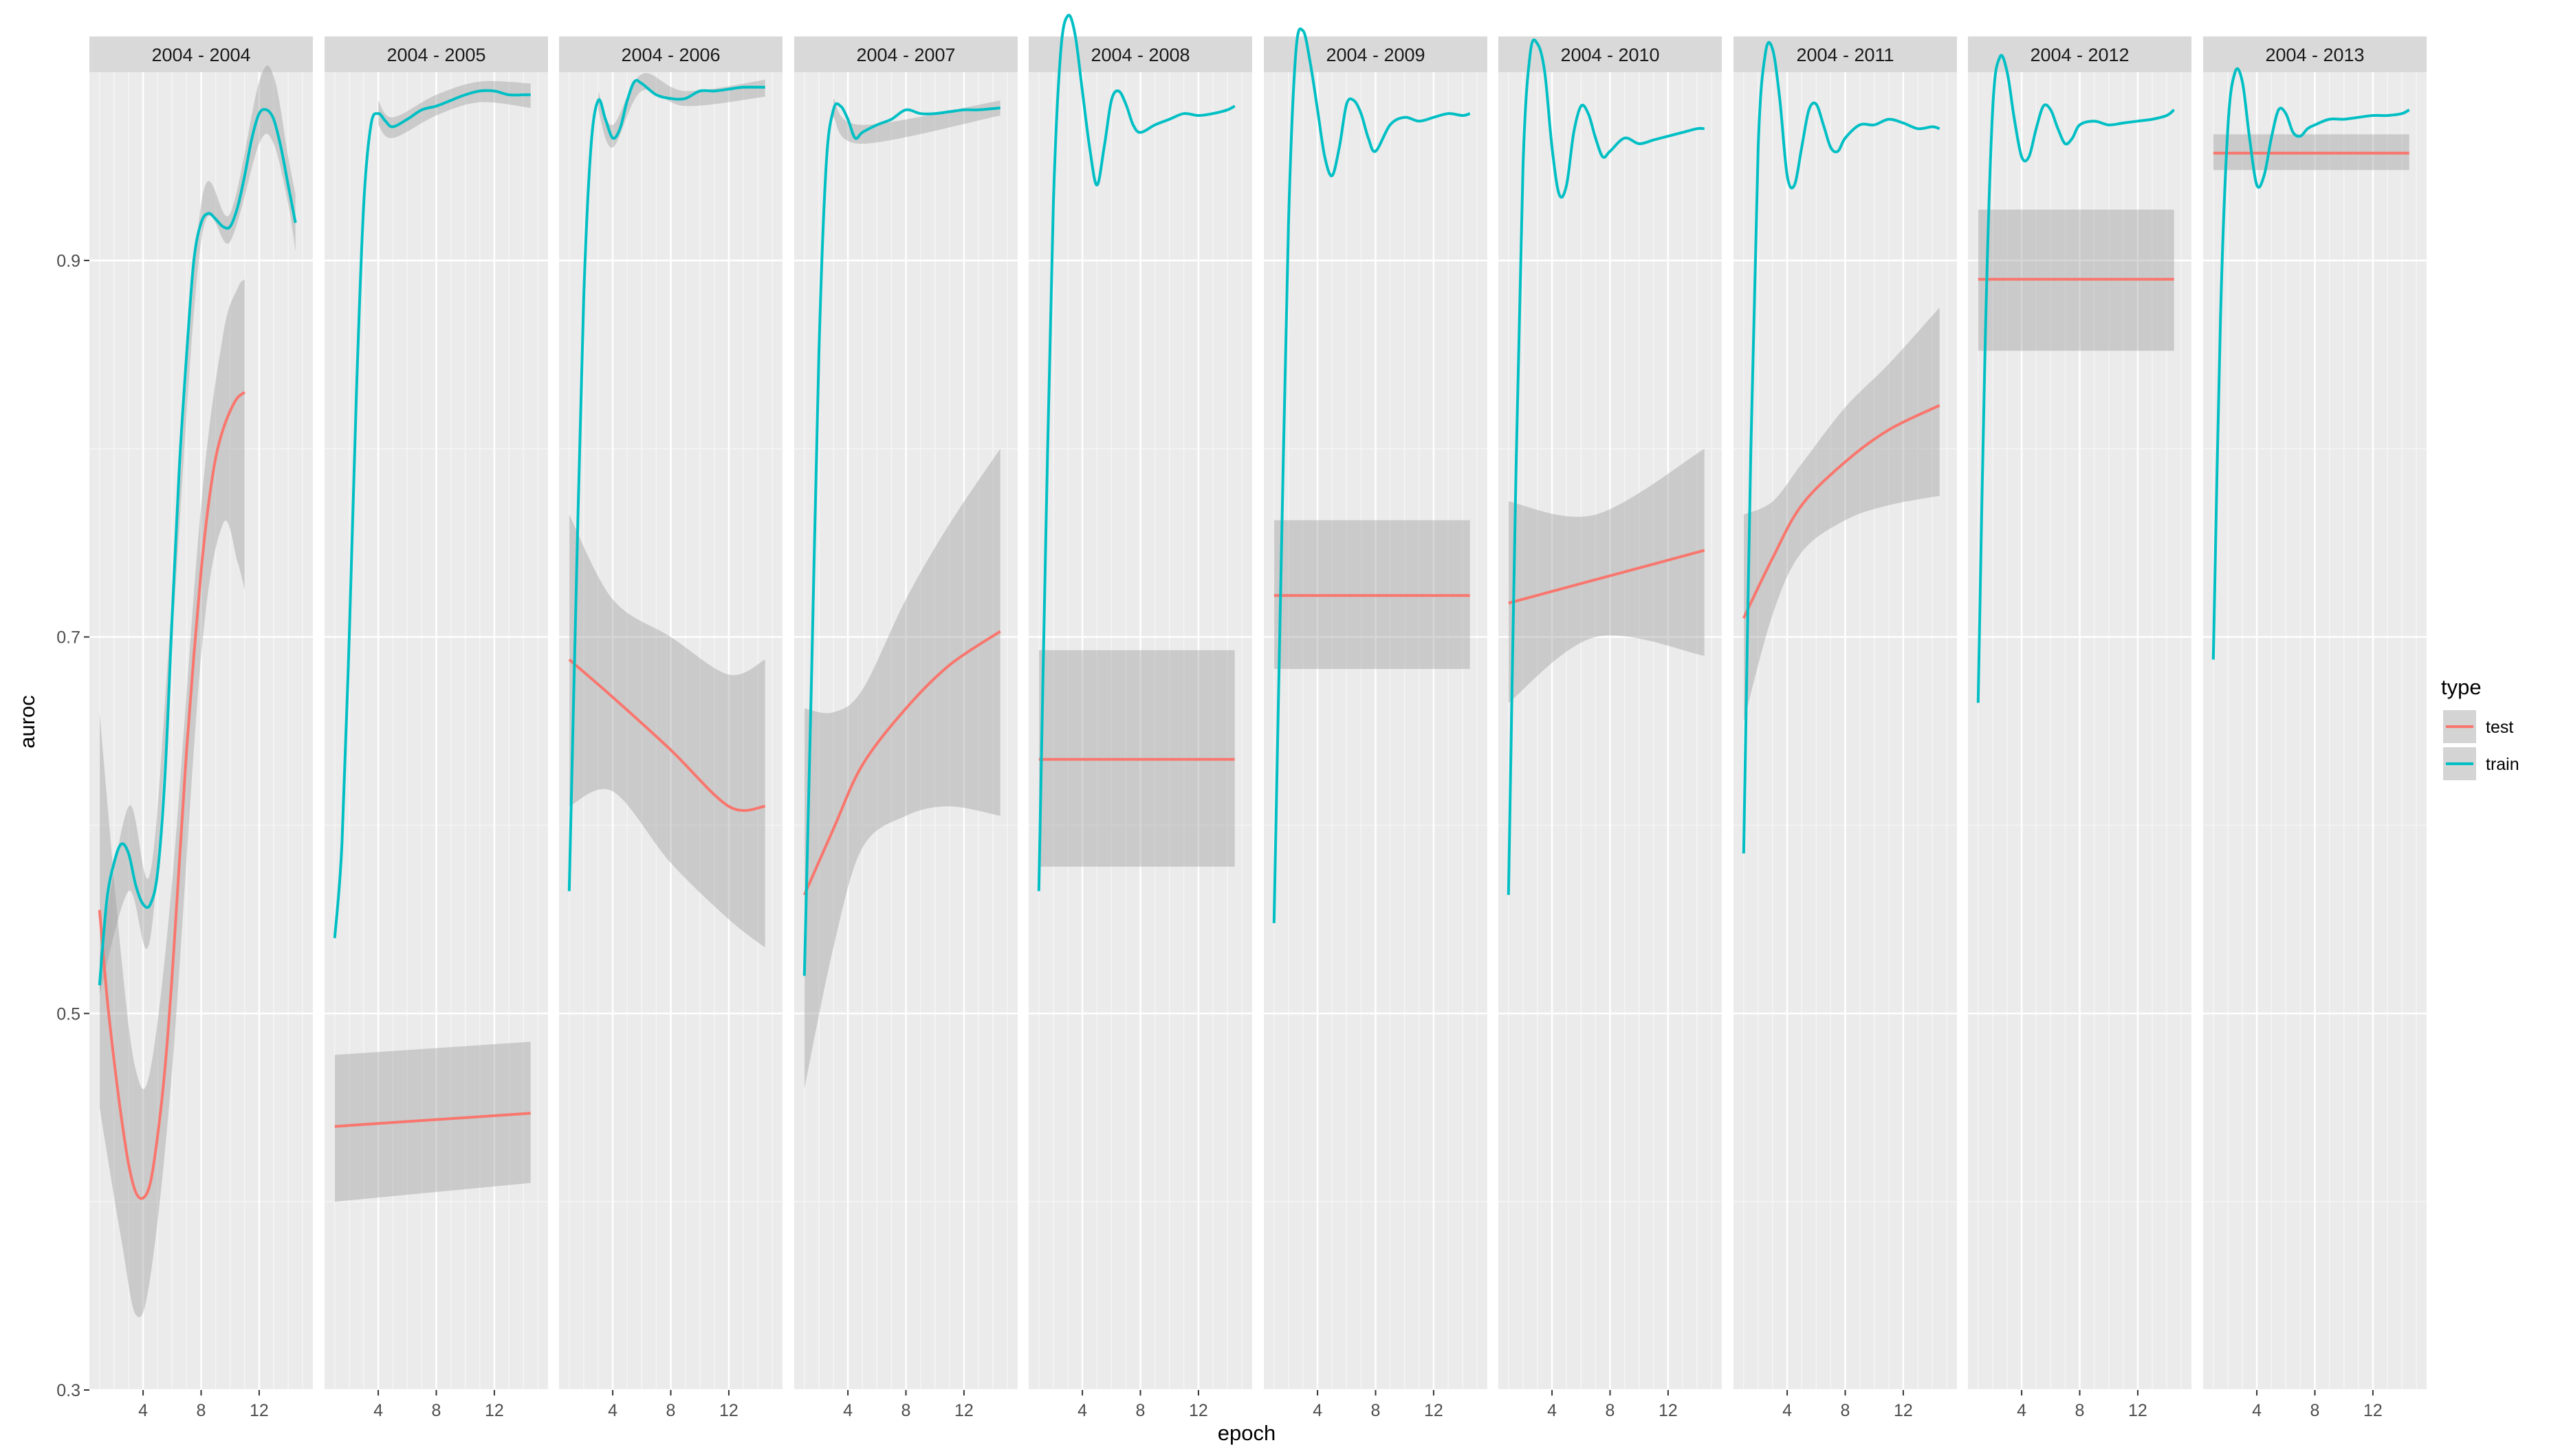  Describe the element at coordinates (68, 638) in the screenshot. I see `y-tick-label: 0.7` at that location.